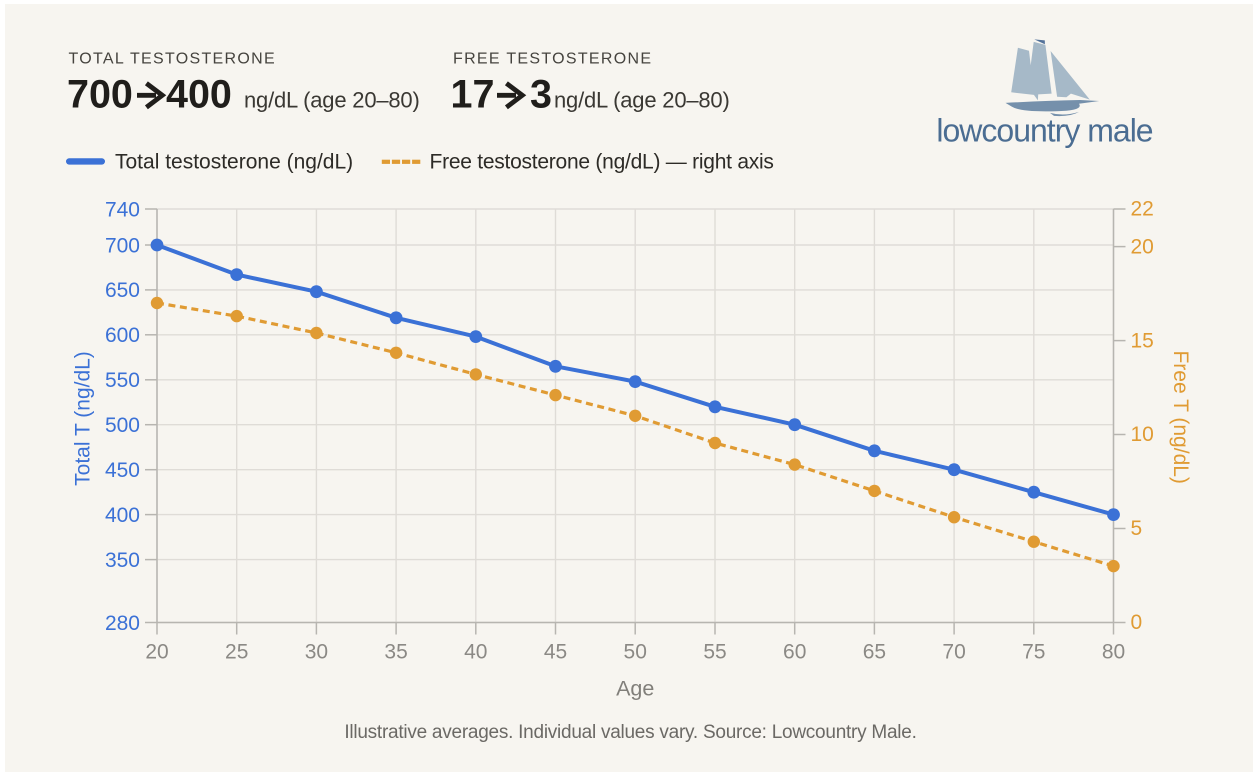 The width and height of the screenshot is (1256, 776). What do you see at coordinates (794, 651) in the screenshot?
I see `svg-text: 60` at bounding box center [794, 651].